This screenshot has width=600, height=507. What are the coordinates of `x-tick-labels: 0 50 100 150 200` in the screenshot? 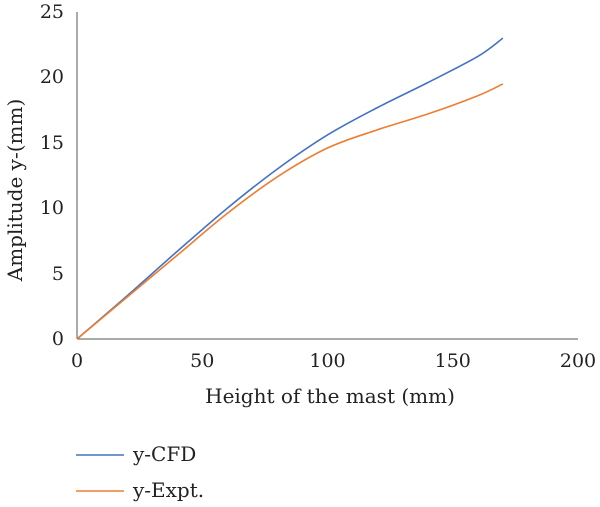 It's located at (333, 361).